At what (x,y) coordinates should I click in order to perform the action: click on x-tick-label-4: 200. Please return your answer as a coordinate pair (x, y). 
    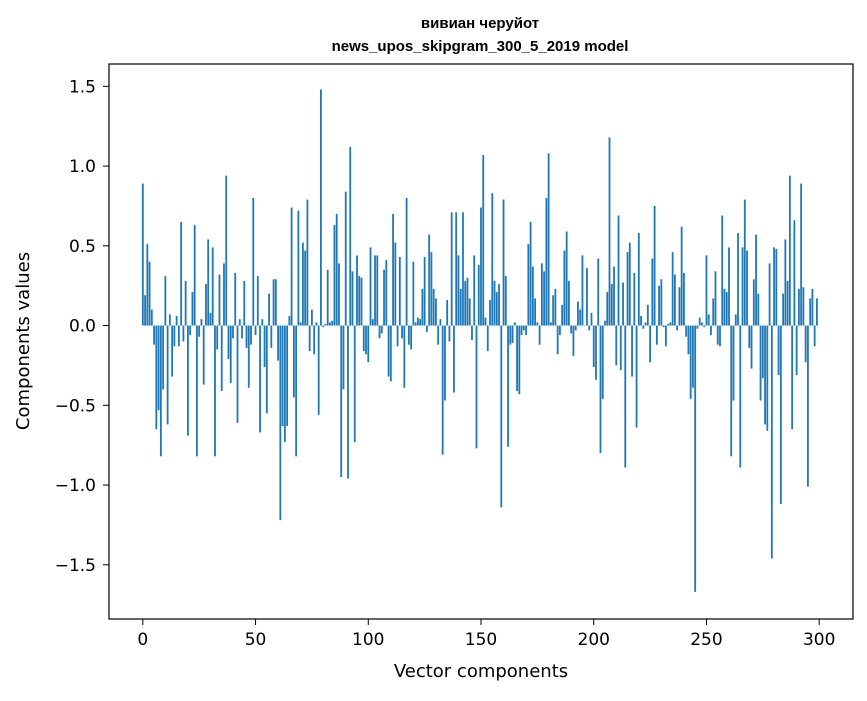
    Looking at the image, I should click on (594, 640).